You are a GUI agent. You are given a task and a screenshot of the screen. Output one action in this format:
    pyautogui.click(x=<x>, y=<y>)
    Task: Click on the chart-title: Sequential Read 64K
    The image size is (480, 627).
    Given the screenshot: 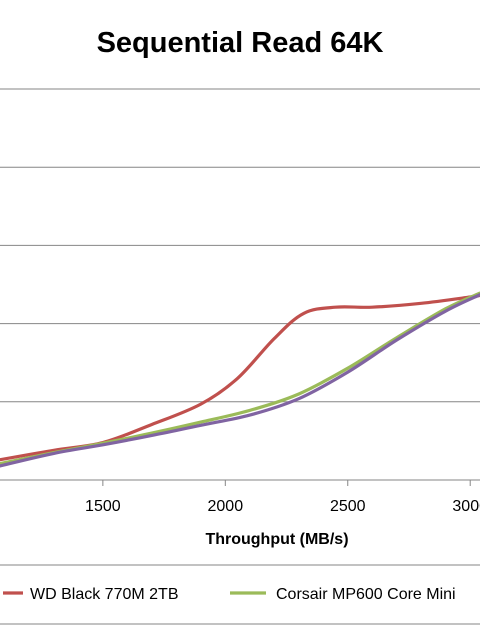 What is the action you would take?
    pyautogui.click(x=240, y=43)
    